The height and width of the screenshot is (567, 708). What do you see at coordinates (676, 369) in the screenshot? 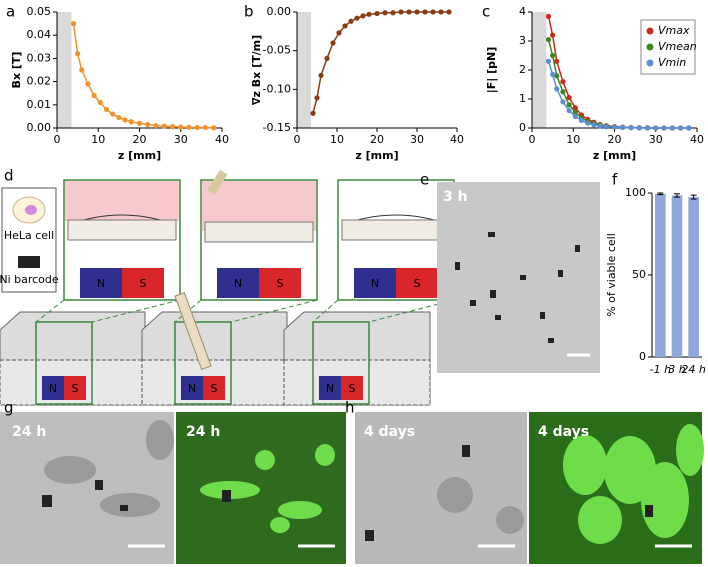
I see `x-tick-label: 3 h` at bounding box center [676, 369].